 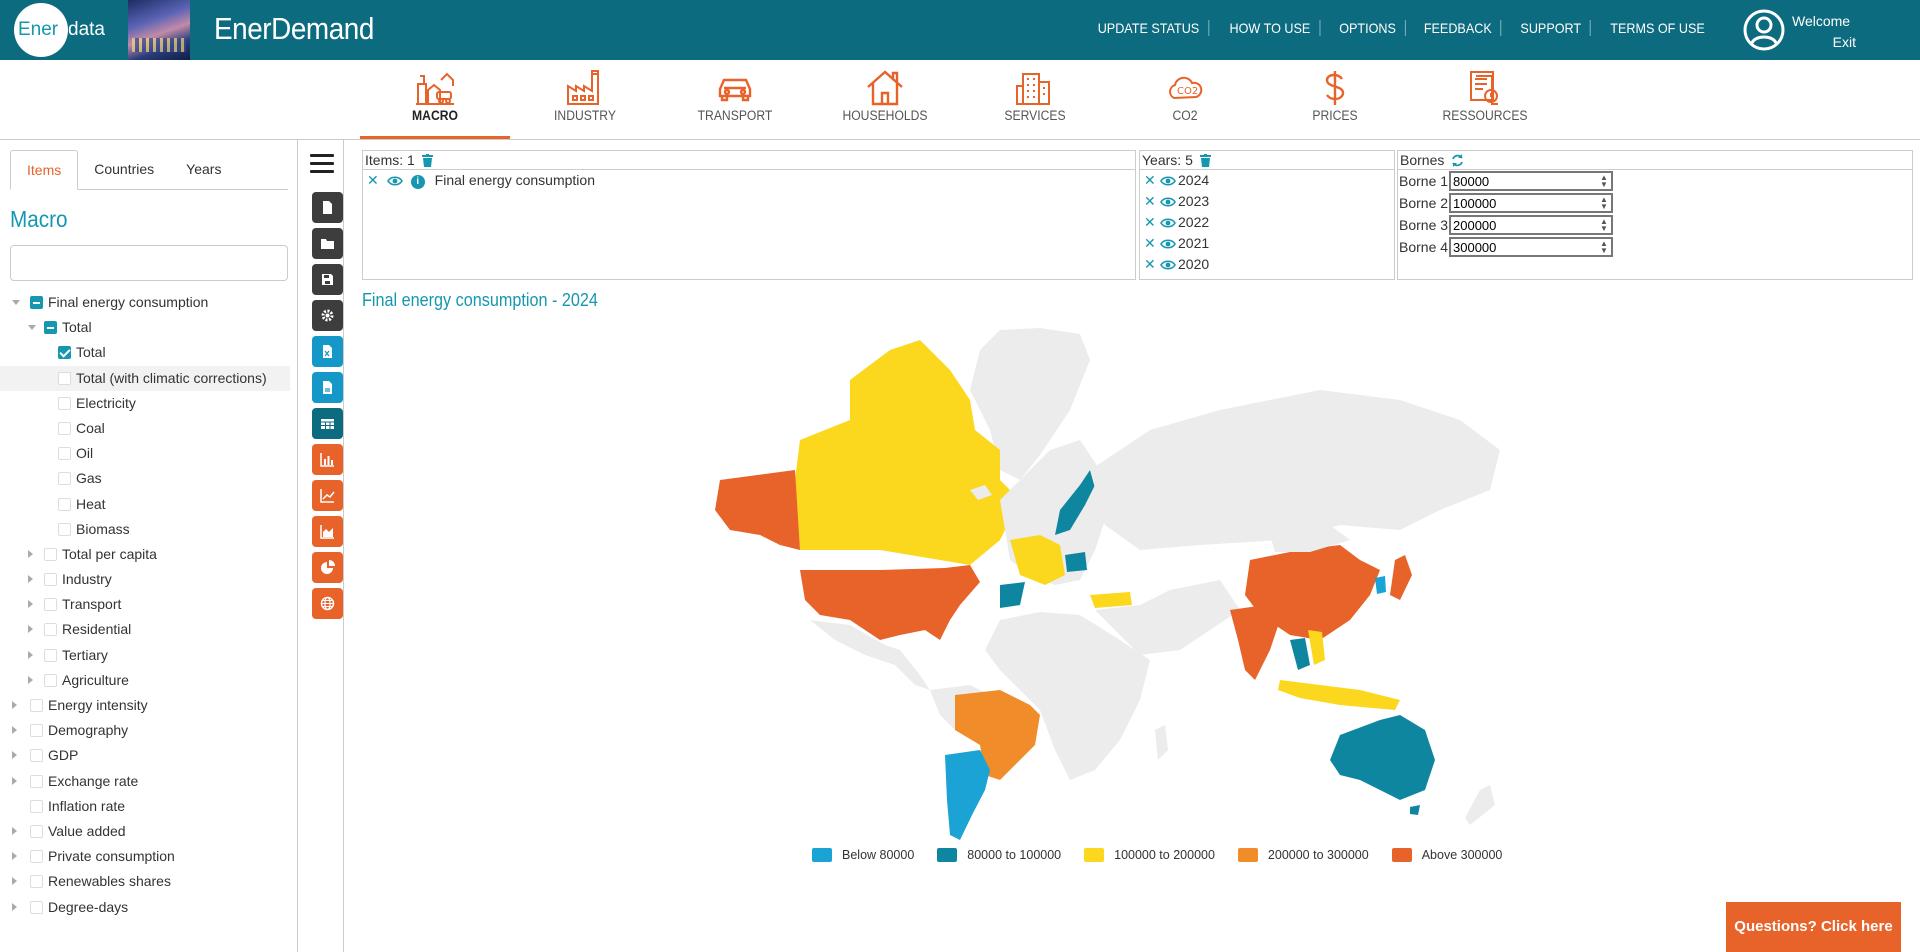 What do you see at coordinates (870, 655) in the screenshot?
I see `map-mexico` at bounding box center [870, 655].